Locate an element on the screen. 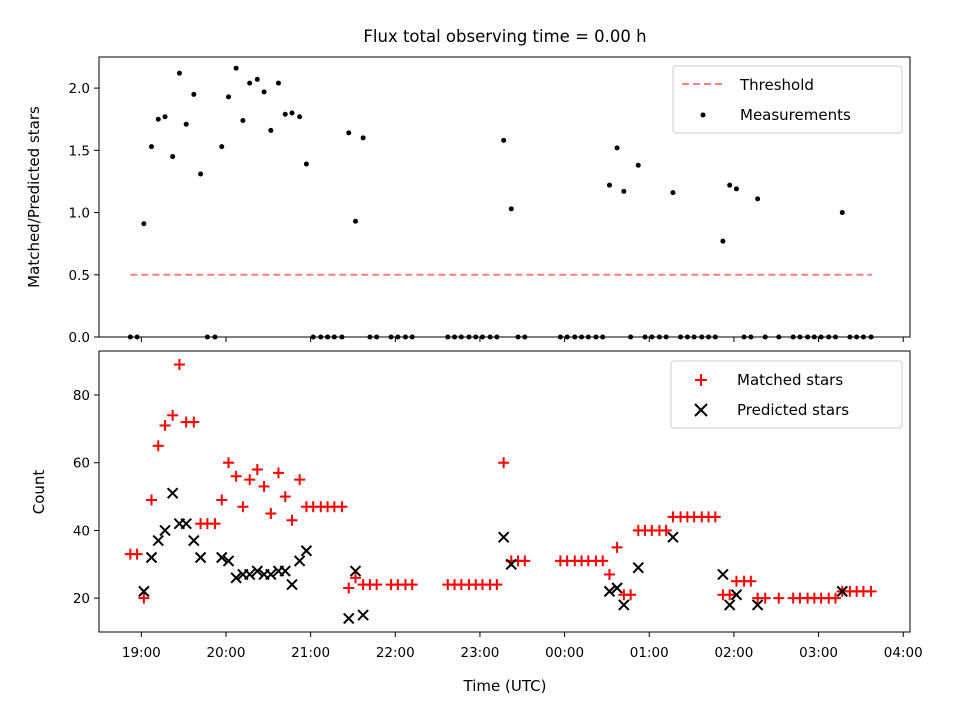 This screenshot has width=960, height=720. chart-title: Flux total observing time = 0.00 h is located at coordinates (504, 36).